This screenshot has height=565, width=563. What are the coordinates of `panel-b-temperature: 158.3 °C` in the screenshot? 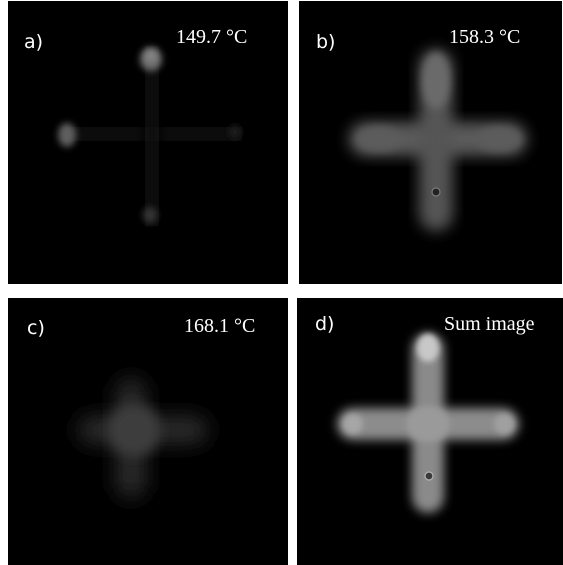 It's located at (485, 37).